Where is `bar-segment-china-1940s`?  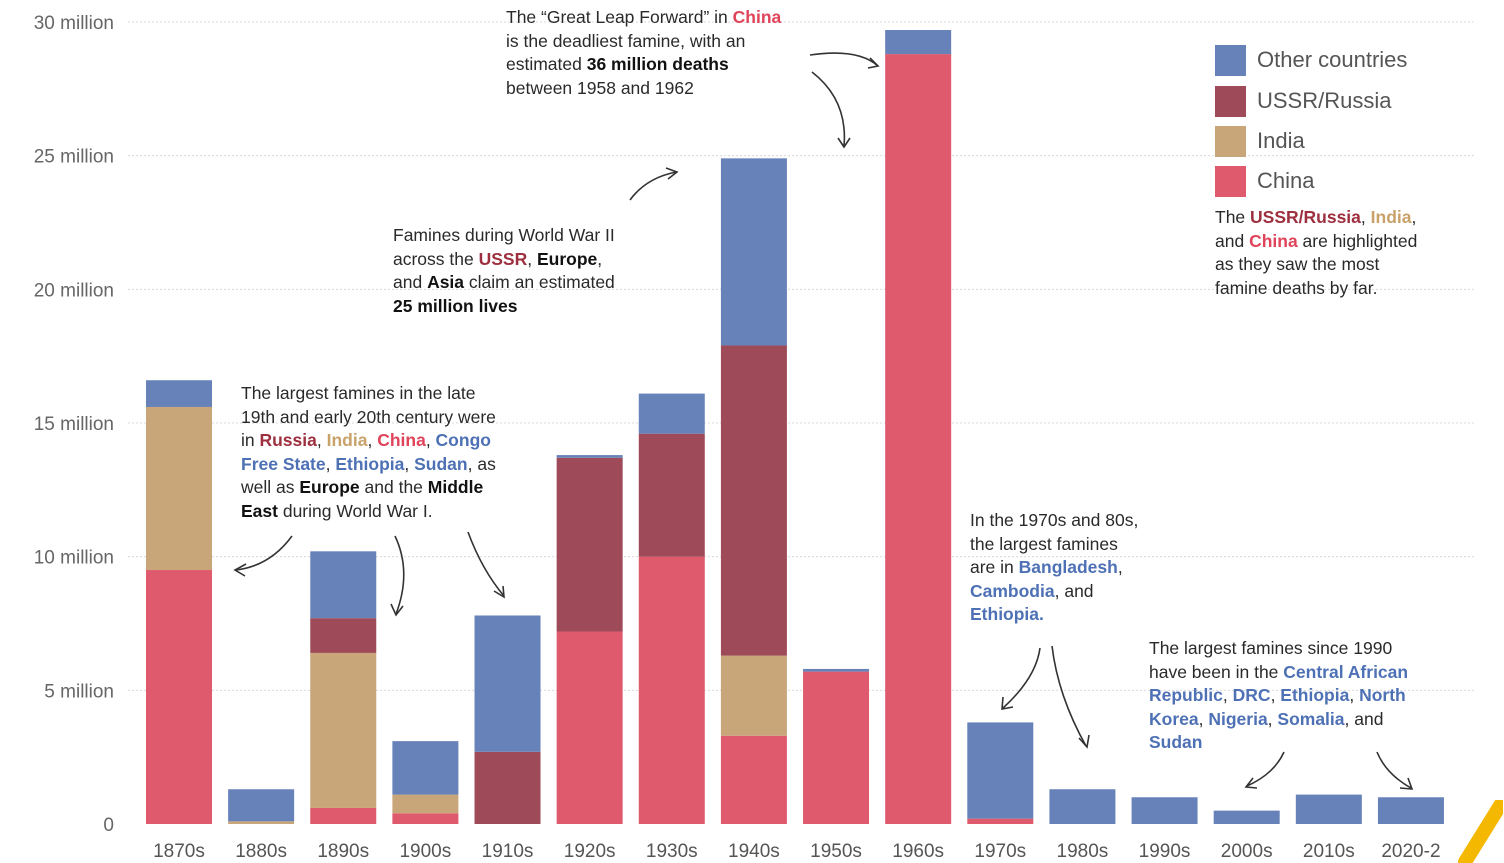 bar-segment-china-1940s is located at coordinates (753, 779).